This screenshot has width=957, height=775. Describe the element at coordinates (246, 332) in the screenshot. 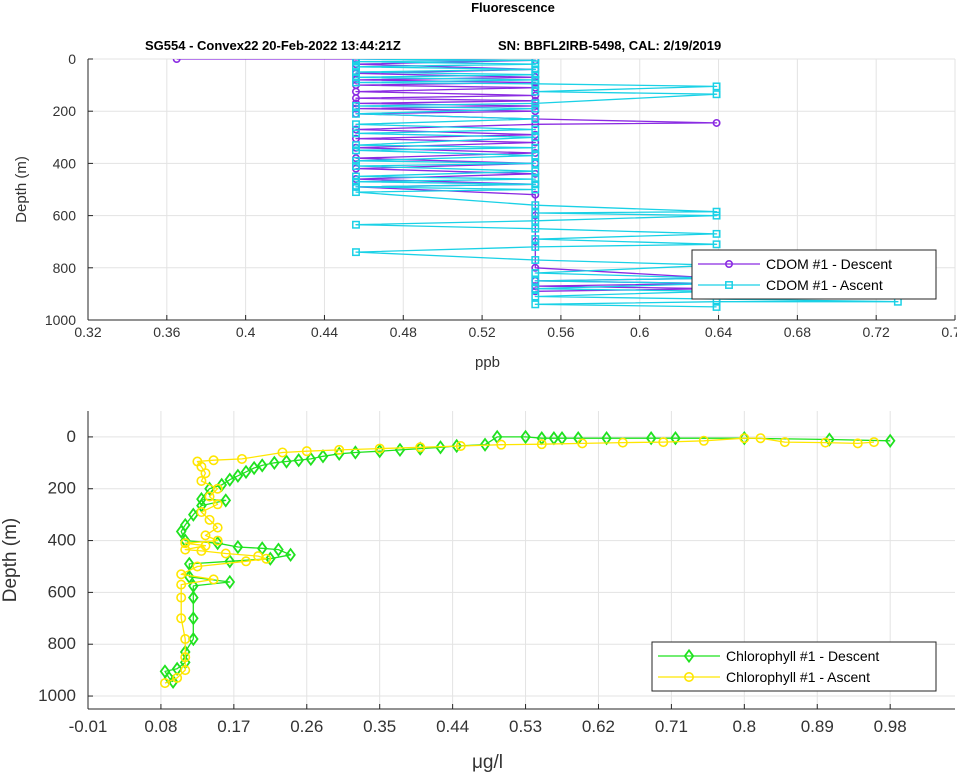

I see `x-tick-label: 0.4` at that location.